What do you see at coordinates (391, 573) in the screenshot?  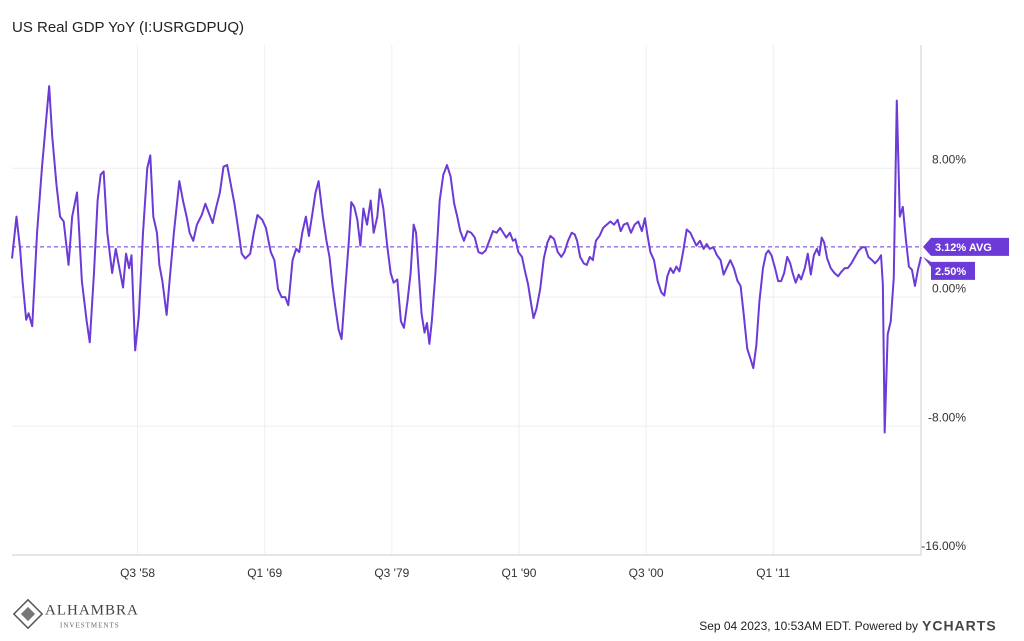 I see `x-tick-label: Q3 '79` at bounding box center [391, 573].